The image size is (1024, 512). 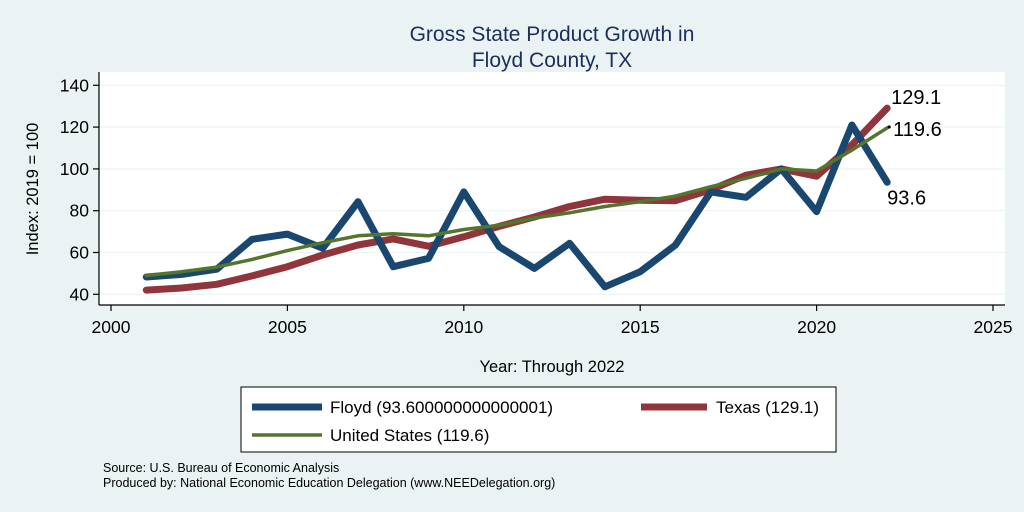 What do you see at coordinates (221, 468) in the screenshot?
I see `source-note: Source: U.S. Bureau of Economic Analysis` at bounding box center [221, 468].